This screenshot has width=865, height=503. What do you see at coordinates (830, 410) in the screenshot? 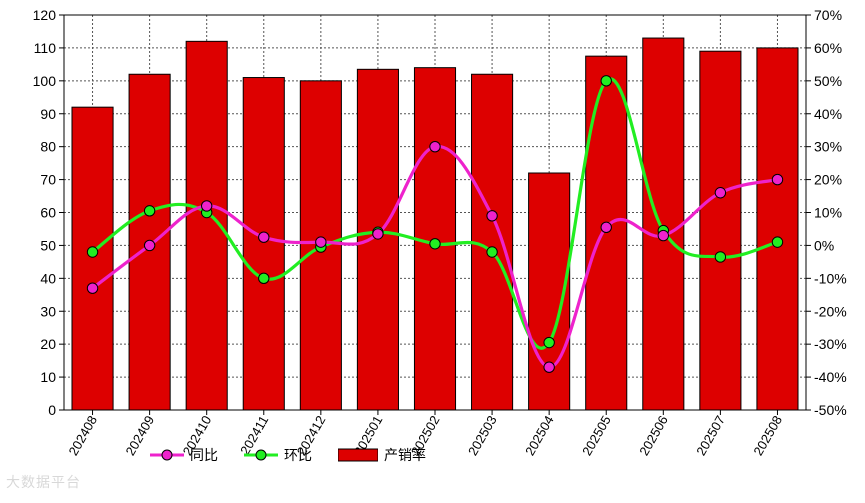
I see `y-right-tick-label: -50%` at bounding box center [830, 410].